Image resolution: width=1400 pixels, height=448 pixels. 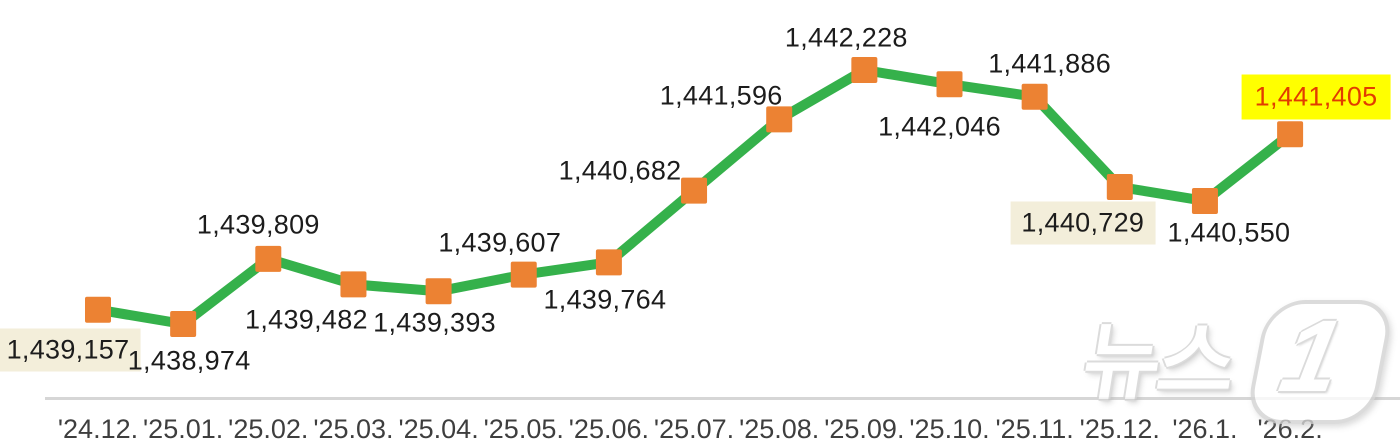 I want to click on data-point-label: 1,439,764, so click(x=605, y=299).